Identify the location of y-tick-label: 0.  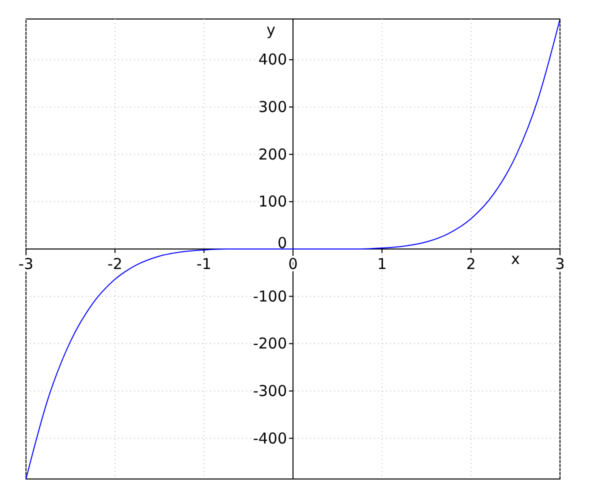
(282, 243).